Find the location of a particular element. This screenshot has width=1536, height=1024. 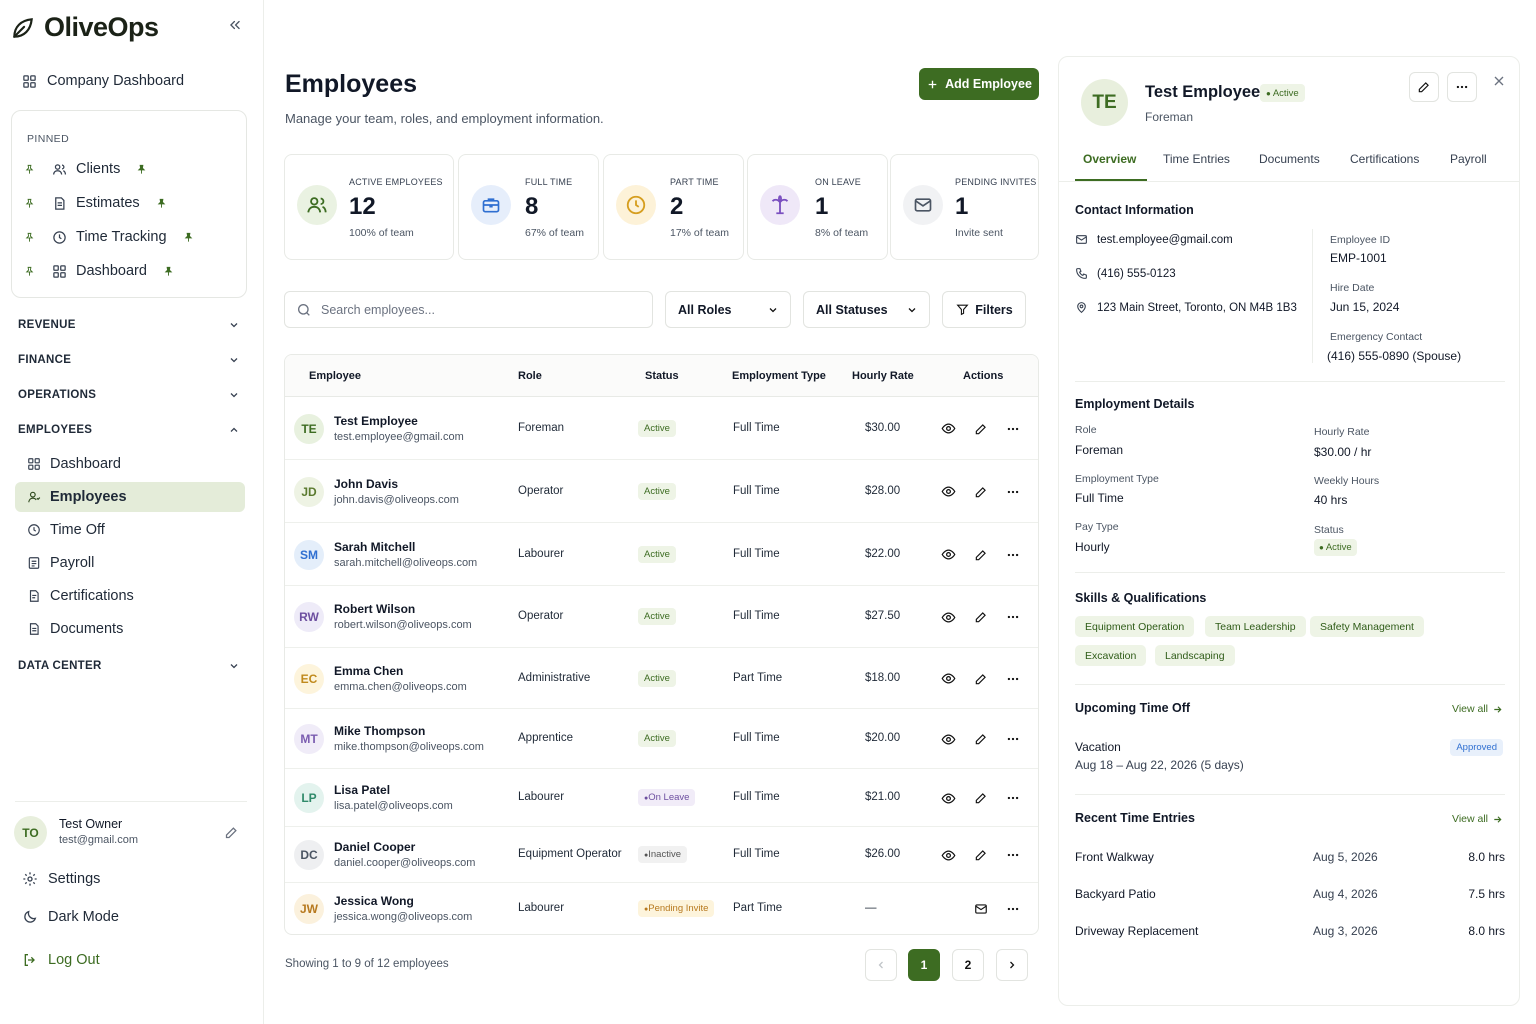

employee-name: Lisa Patel is located at coordinates (362, 790).